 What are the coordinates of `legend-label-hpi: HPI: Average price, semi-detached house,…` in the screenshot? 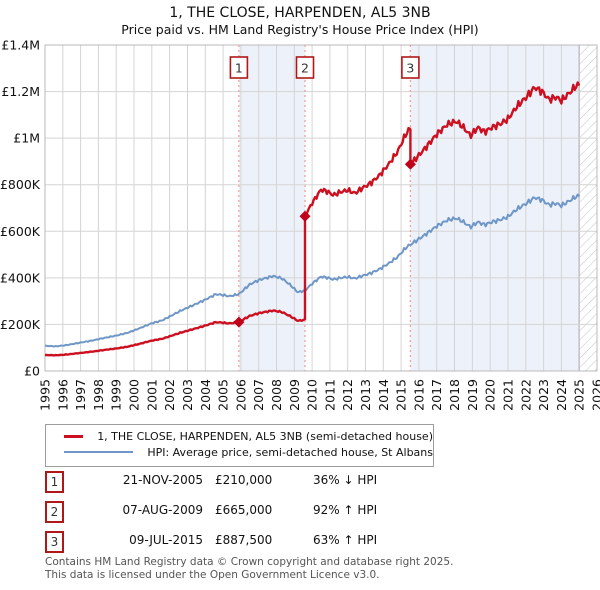 It's located at (290, 452).